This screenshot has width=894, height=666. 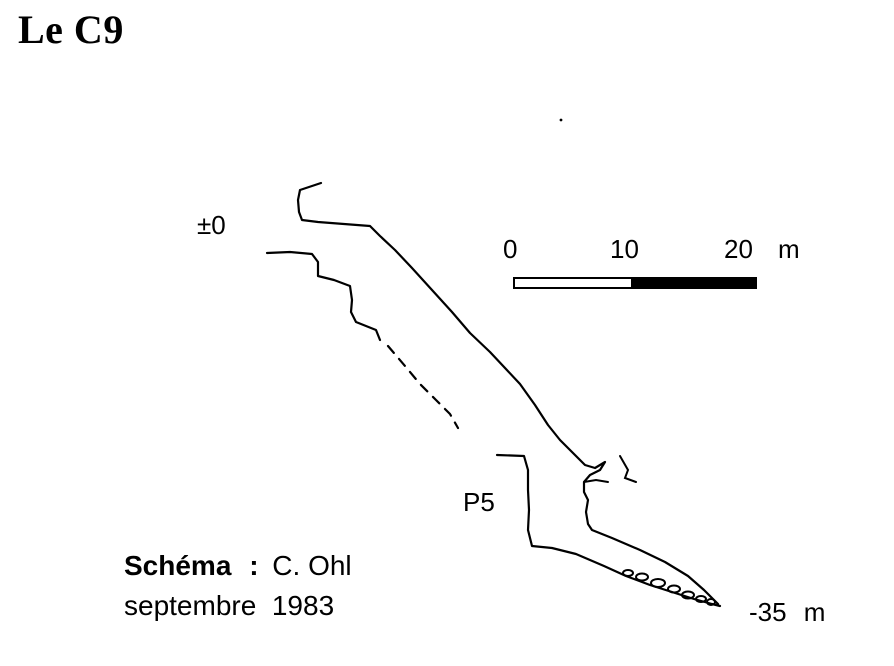 I want to click on scale-tick-10: 10, so click(x=624, y=249).